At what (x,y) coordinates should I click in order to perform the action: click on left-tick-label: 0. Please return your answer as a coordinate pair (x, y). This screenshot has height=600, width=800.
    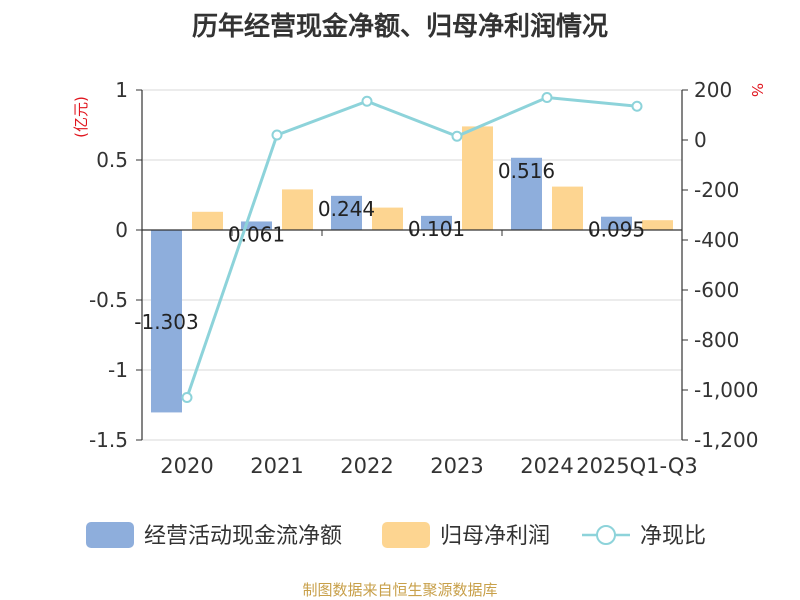
    Looking at the image, I should click on (121, 230).